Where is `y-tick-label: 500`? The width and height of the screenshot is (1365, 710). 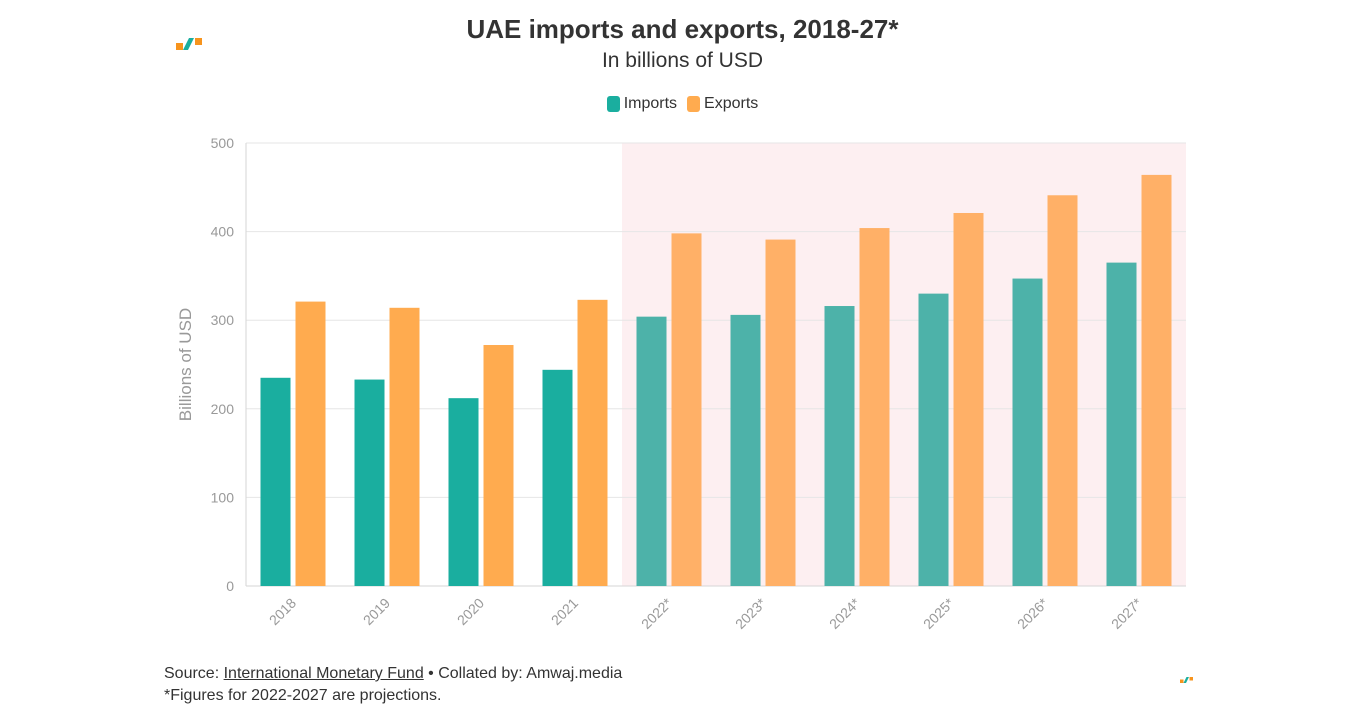
y-tick-label: 500 is located at coordinates (223, 143).